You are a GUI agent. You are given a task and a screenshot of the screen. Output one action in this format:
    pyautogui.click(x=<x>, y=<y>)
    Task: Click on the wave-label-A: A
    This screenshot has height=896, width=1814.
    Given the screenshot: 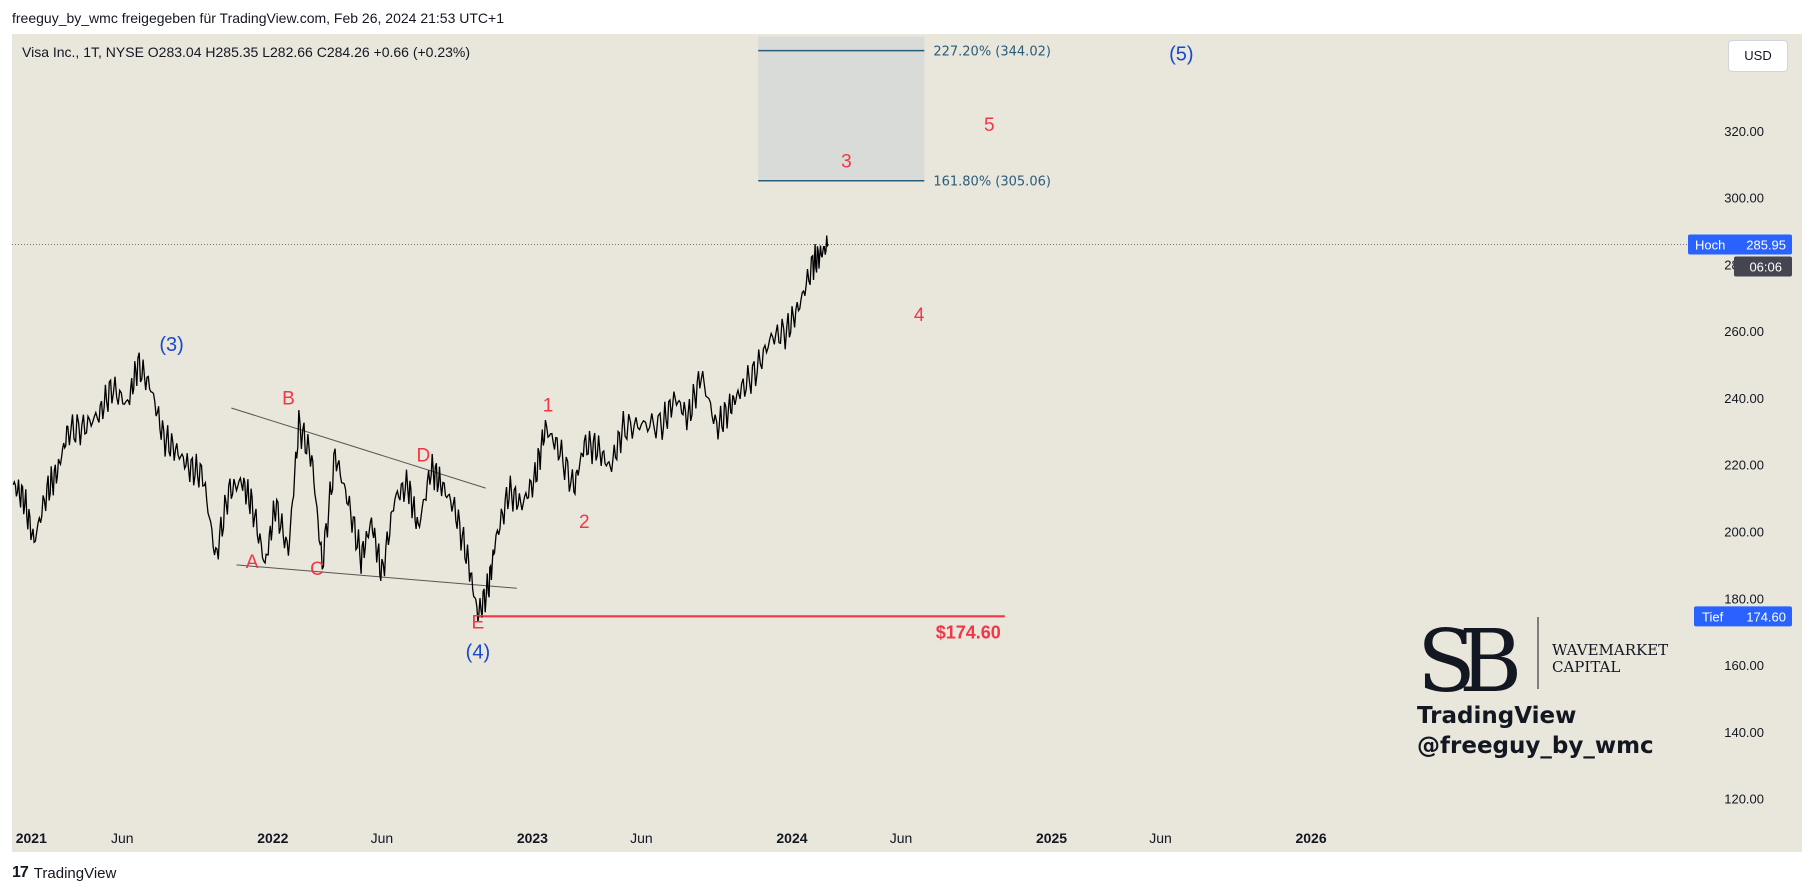 What is the action you would take?
    pyautogui.click(x=252, y=562)
    